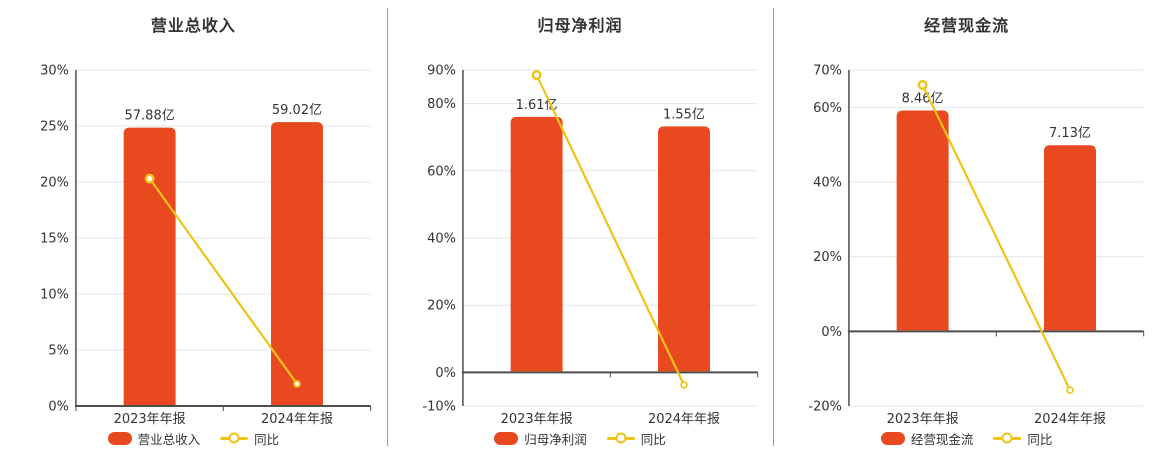  Describe the element at coordinates (826, 406) in the screenshot. I see `y-axis-tick-label: -20%` at that location.